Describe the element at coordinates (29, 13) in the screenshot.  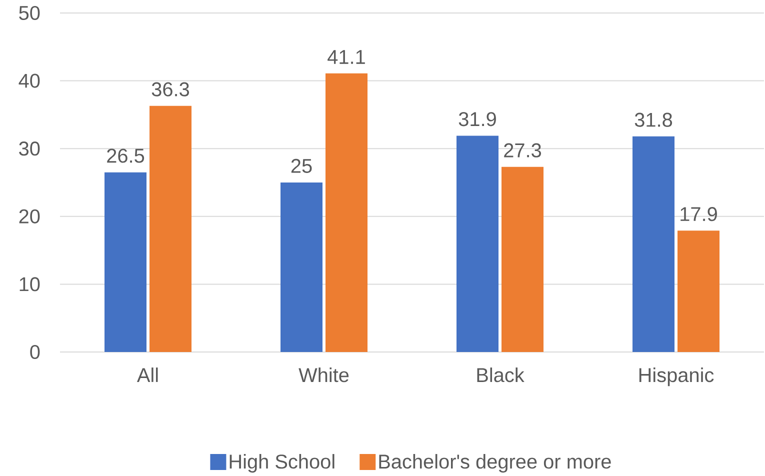
I see `y-tick-label: 50` at that location.